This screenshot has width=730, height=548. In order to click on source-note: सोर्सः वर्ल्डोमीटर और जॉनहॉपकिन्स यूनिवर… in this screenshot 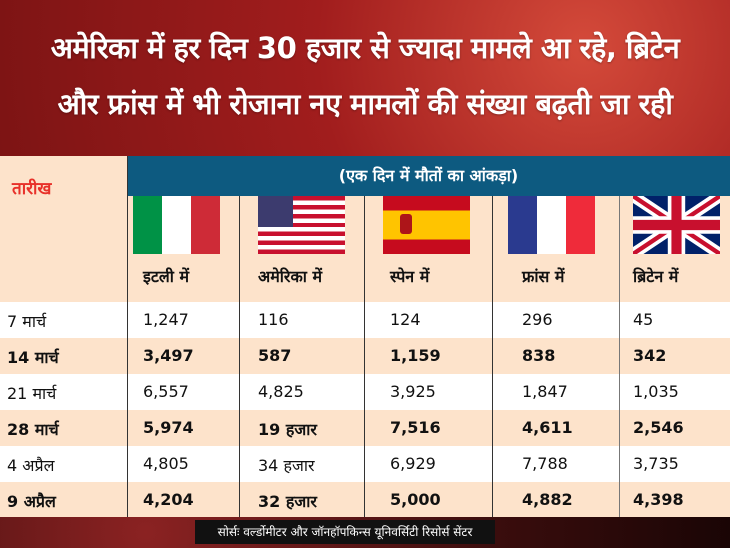, I will do `click(345, 532)`.